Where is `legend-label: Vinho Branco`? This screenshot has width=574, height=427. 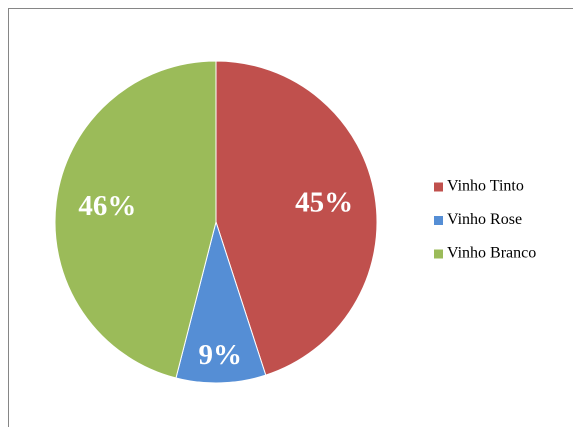
legend-label: Vinho Branco is located at coordinates (491, 253).